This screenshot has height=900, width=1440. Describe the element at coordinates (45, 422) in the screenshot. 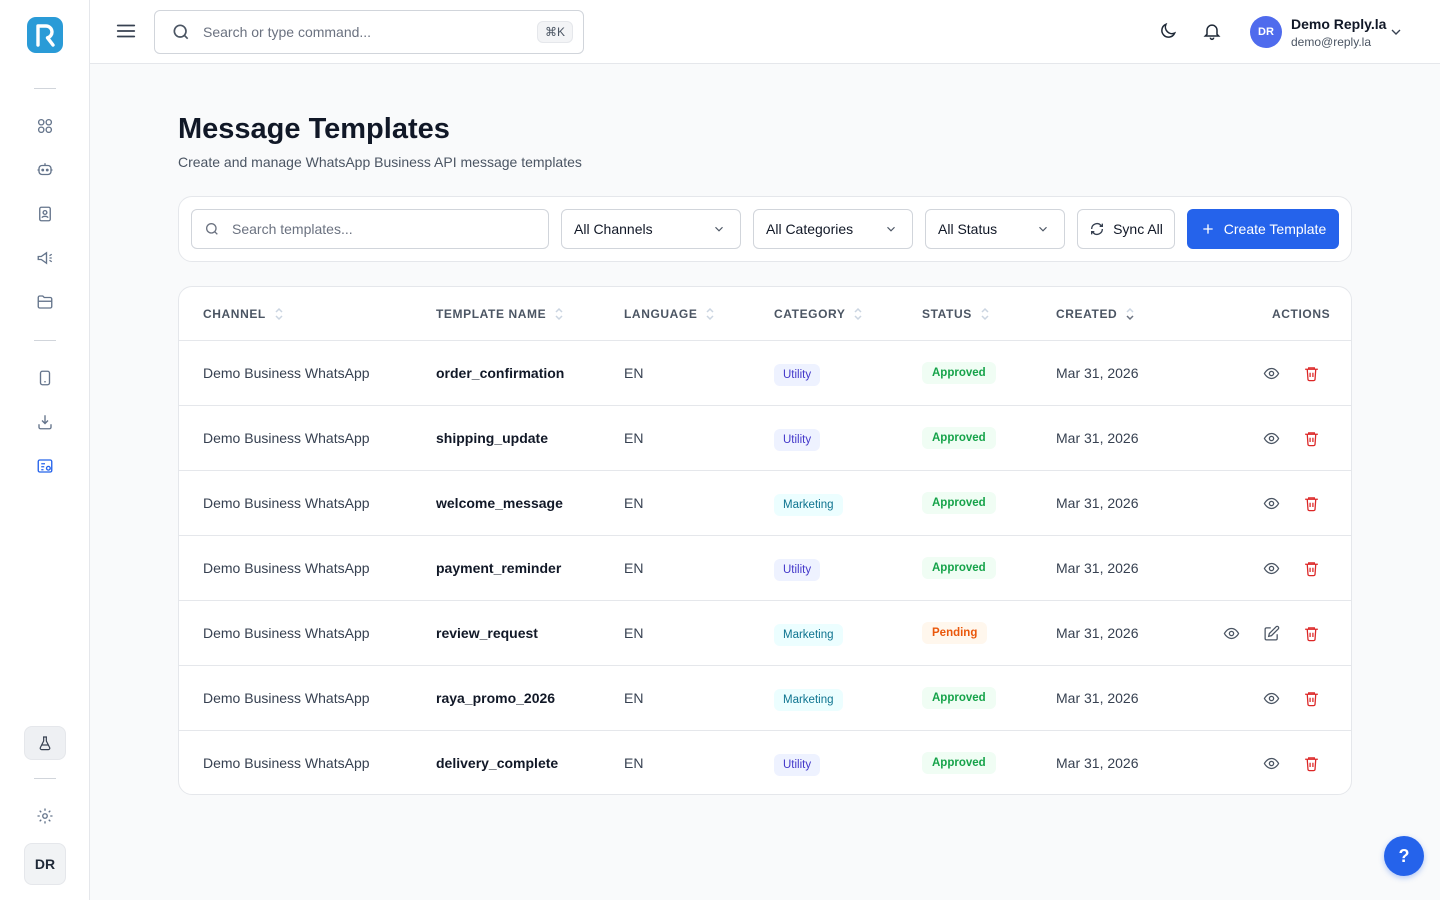

I see `download-icon` at that location.